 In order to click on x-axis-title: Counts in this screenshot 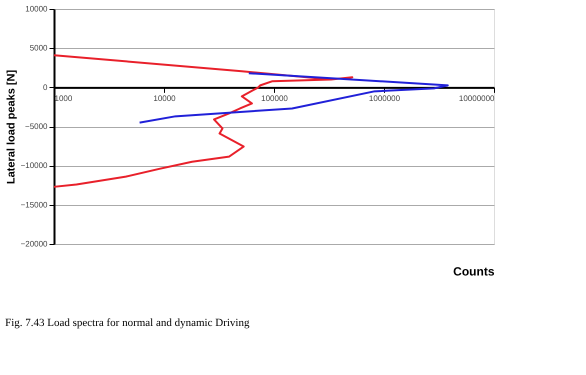, I will do `click(474, 271)`.